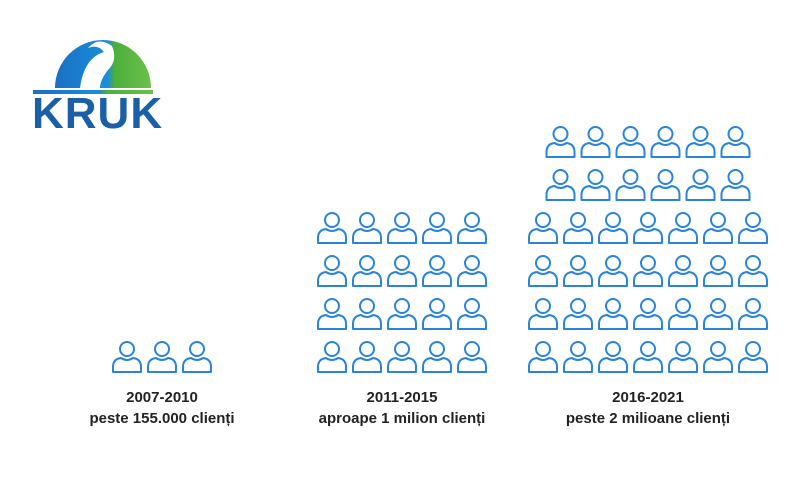  What do you see at coordinates (648, 418) in the screenshot?
I see `group-label: peste 2 milioane clienți` at bounding box center [648, 418].